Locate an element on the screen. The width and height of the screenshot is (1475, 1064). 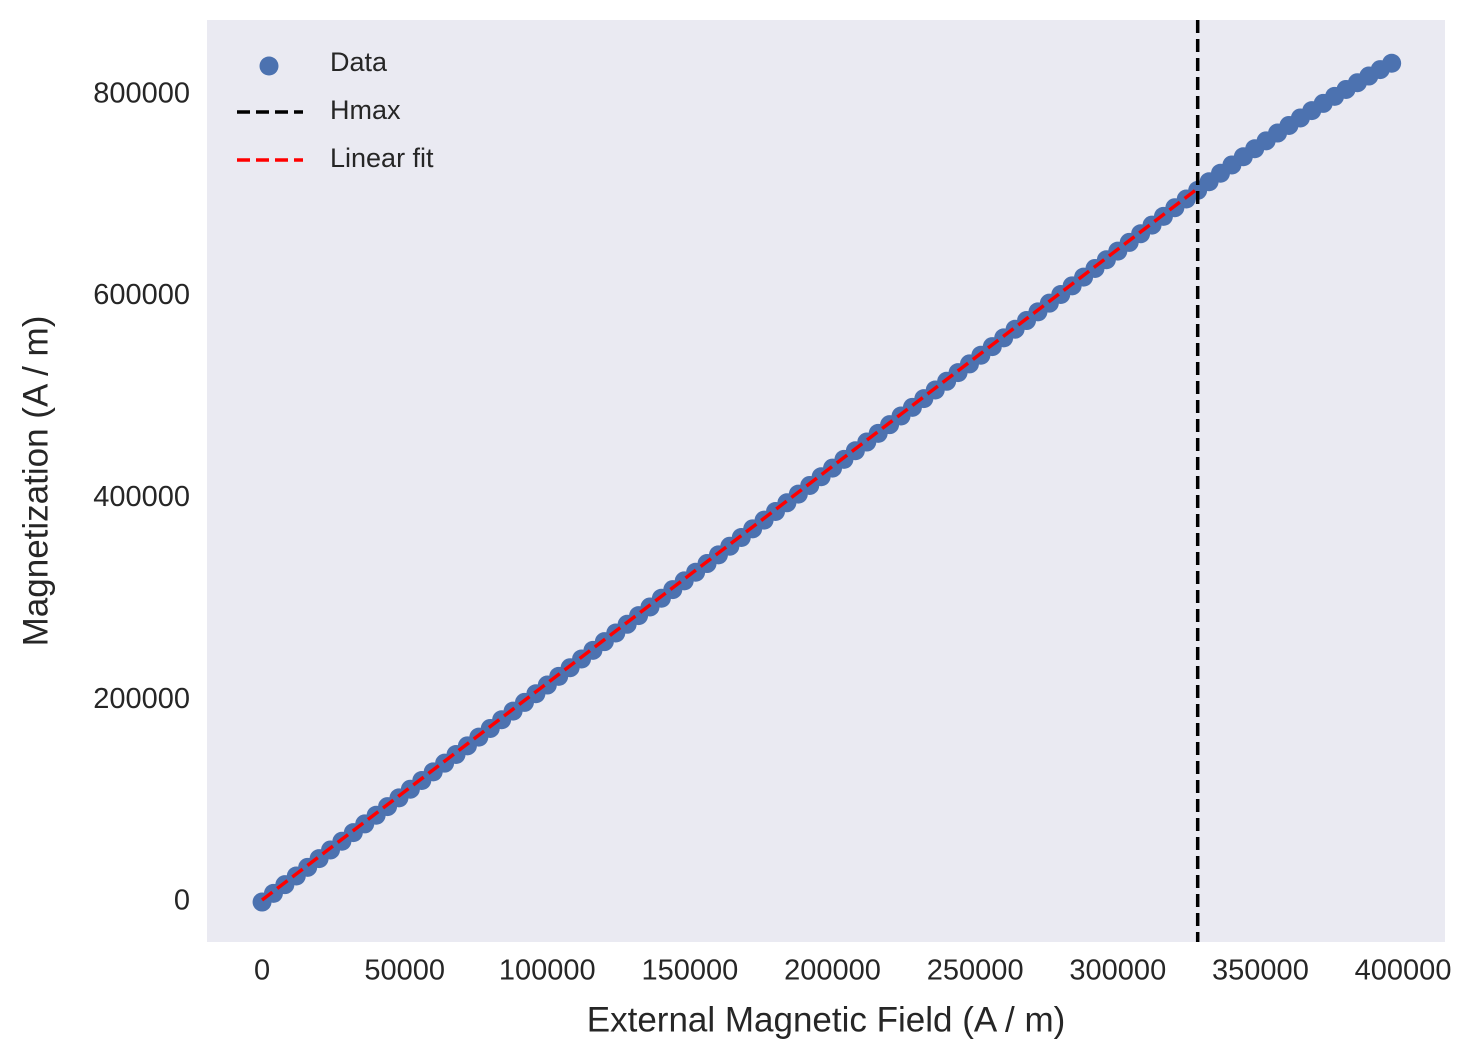
x-tick-label: 0 is located at coordinates (262, 971).